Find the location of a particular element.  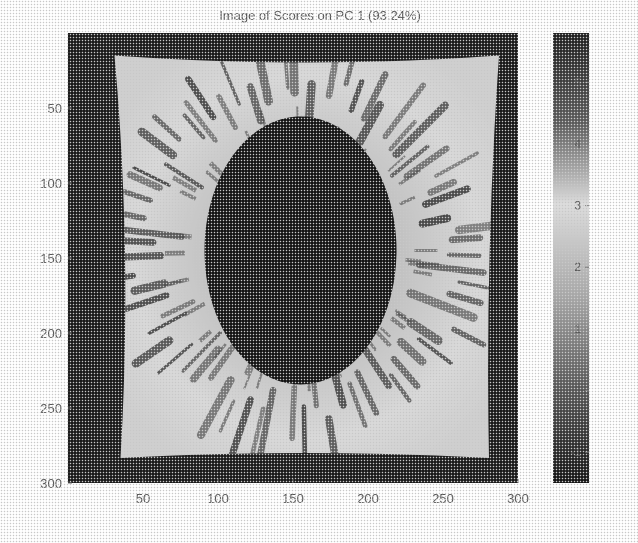

colorbar-tick-label: 4 is located at coordinates (577, 144).